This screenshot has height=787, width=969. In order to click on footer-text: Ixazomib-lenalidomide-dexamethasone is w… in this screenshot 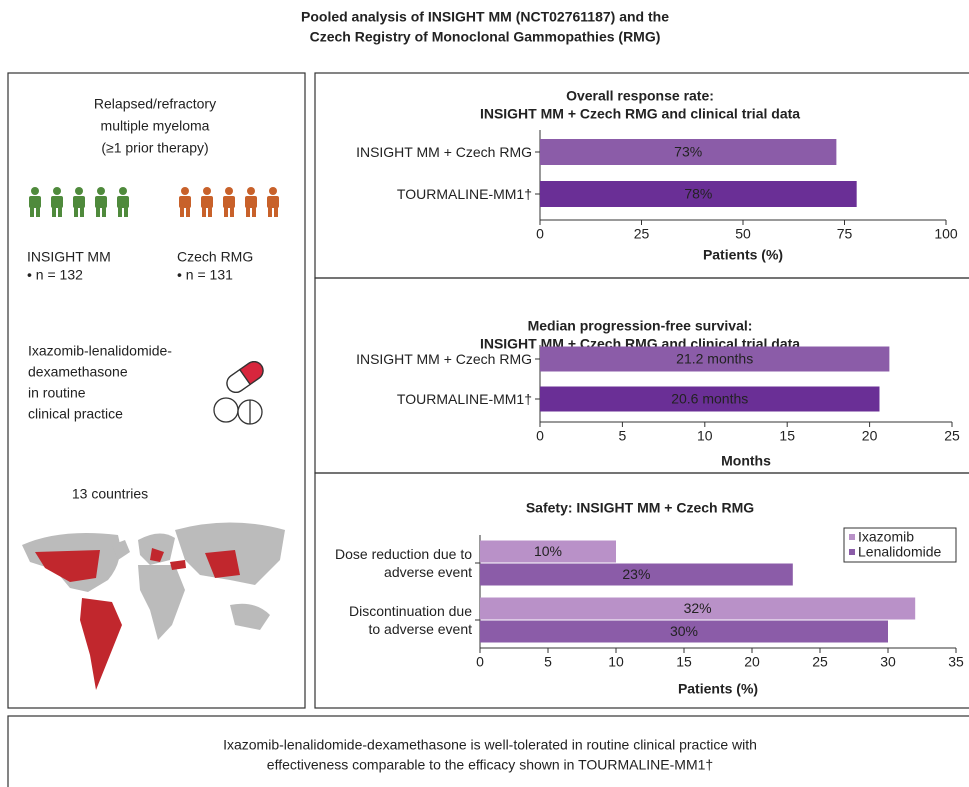, I will do `click(490, 745)`.